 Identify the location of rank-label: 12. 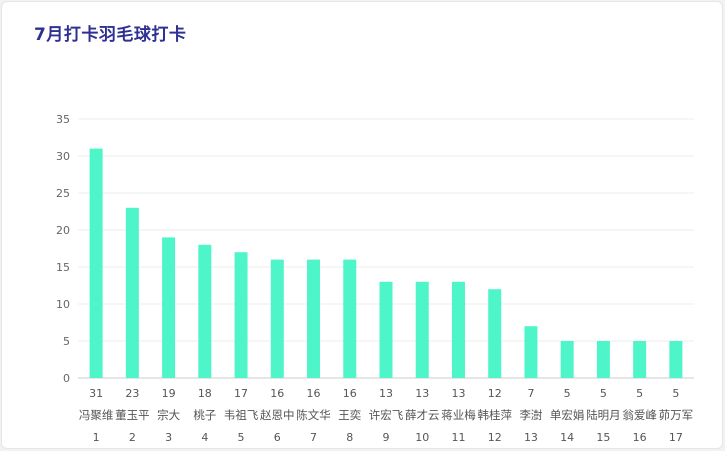
(495, 437).